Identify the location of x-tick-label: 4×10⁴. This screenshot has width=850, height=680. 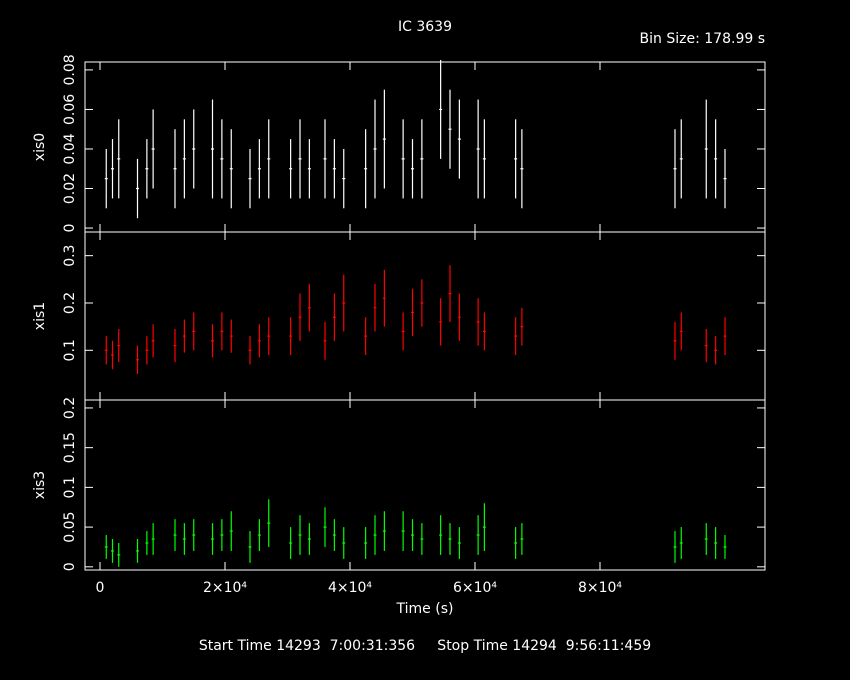
(350, 588).